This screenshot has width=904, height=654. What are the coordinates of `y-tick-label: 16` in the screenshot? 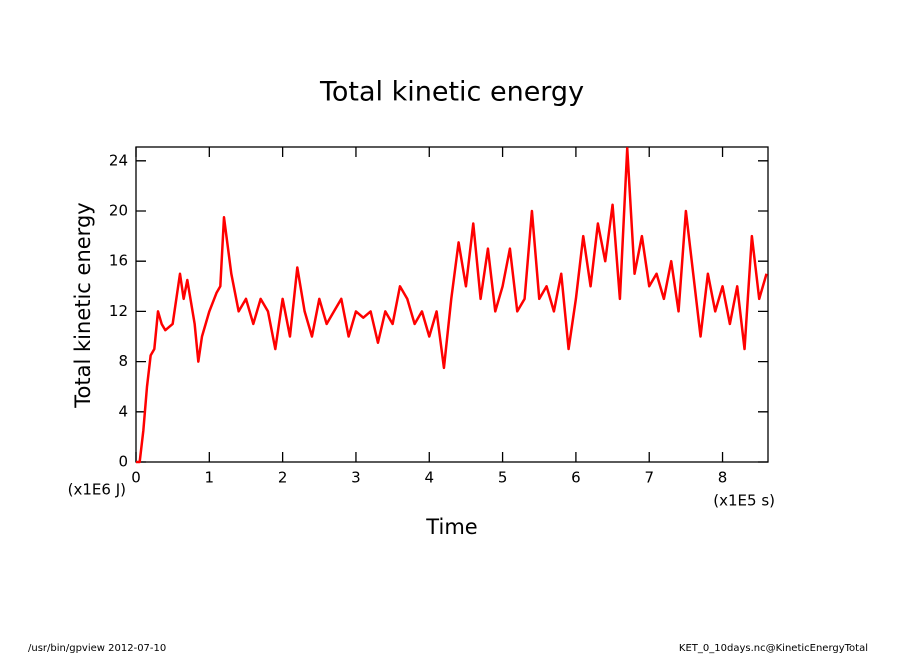 It's located at (118, 261).